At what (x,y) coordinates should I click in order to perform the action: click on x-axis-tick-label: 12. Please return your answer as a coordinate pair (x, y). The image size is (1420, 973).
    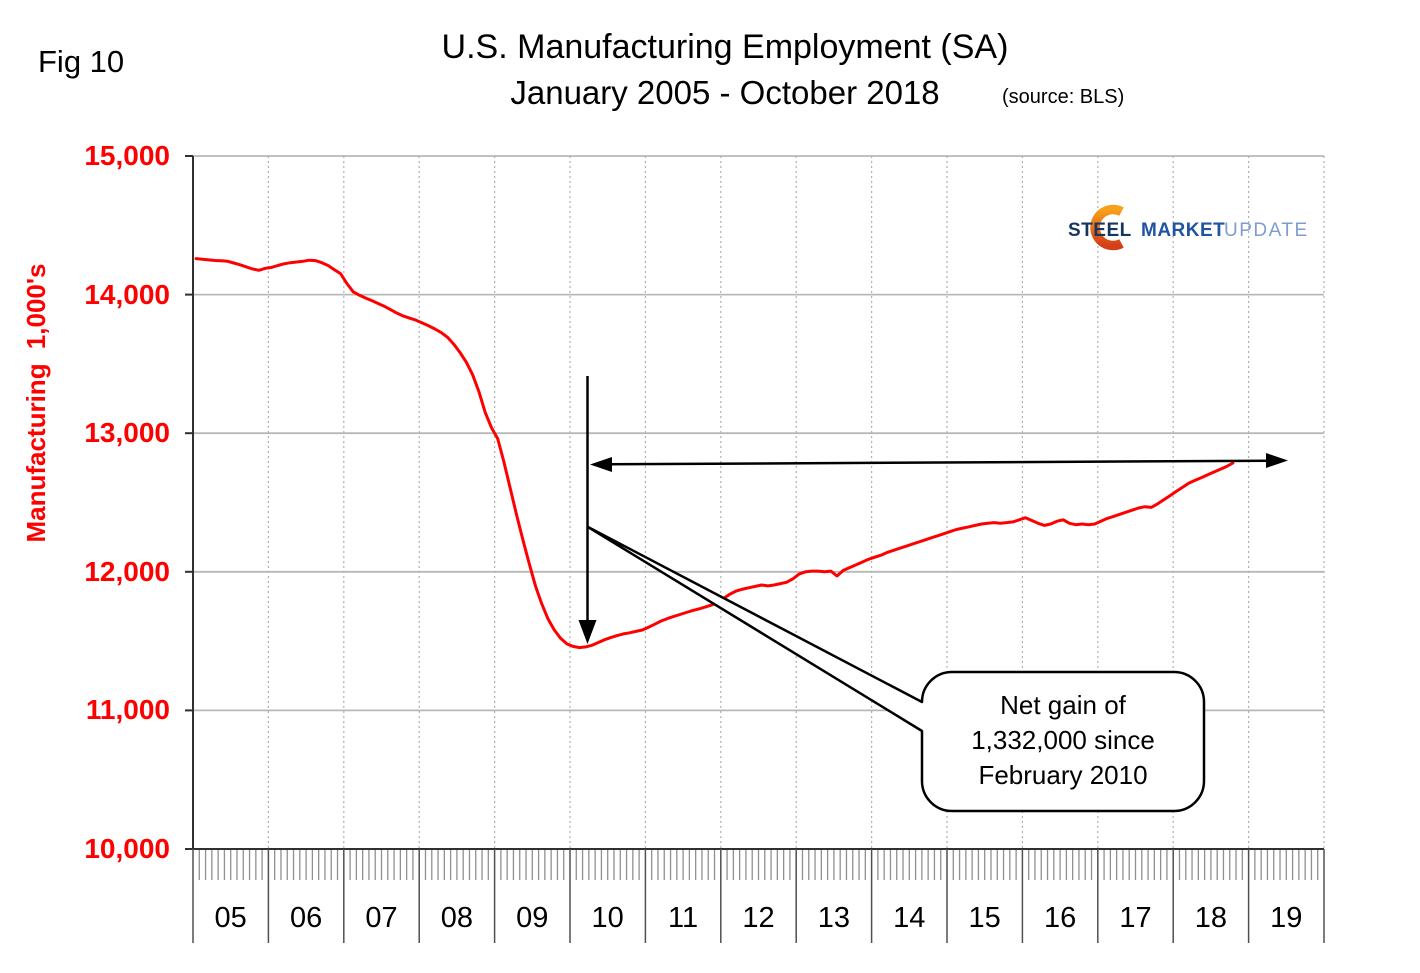
    Looking at the image, I should click on (758, 918).